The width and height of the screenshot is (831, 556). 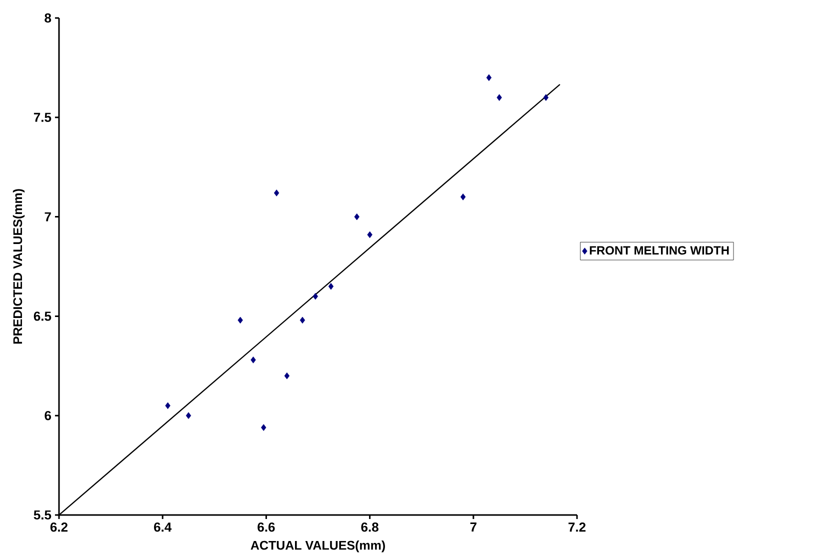 I want to click on y-axis-title: PREDICTED VALUES(mm), so click(x=18, y=266).